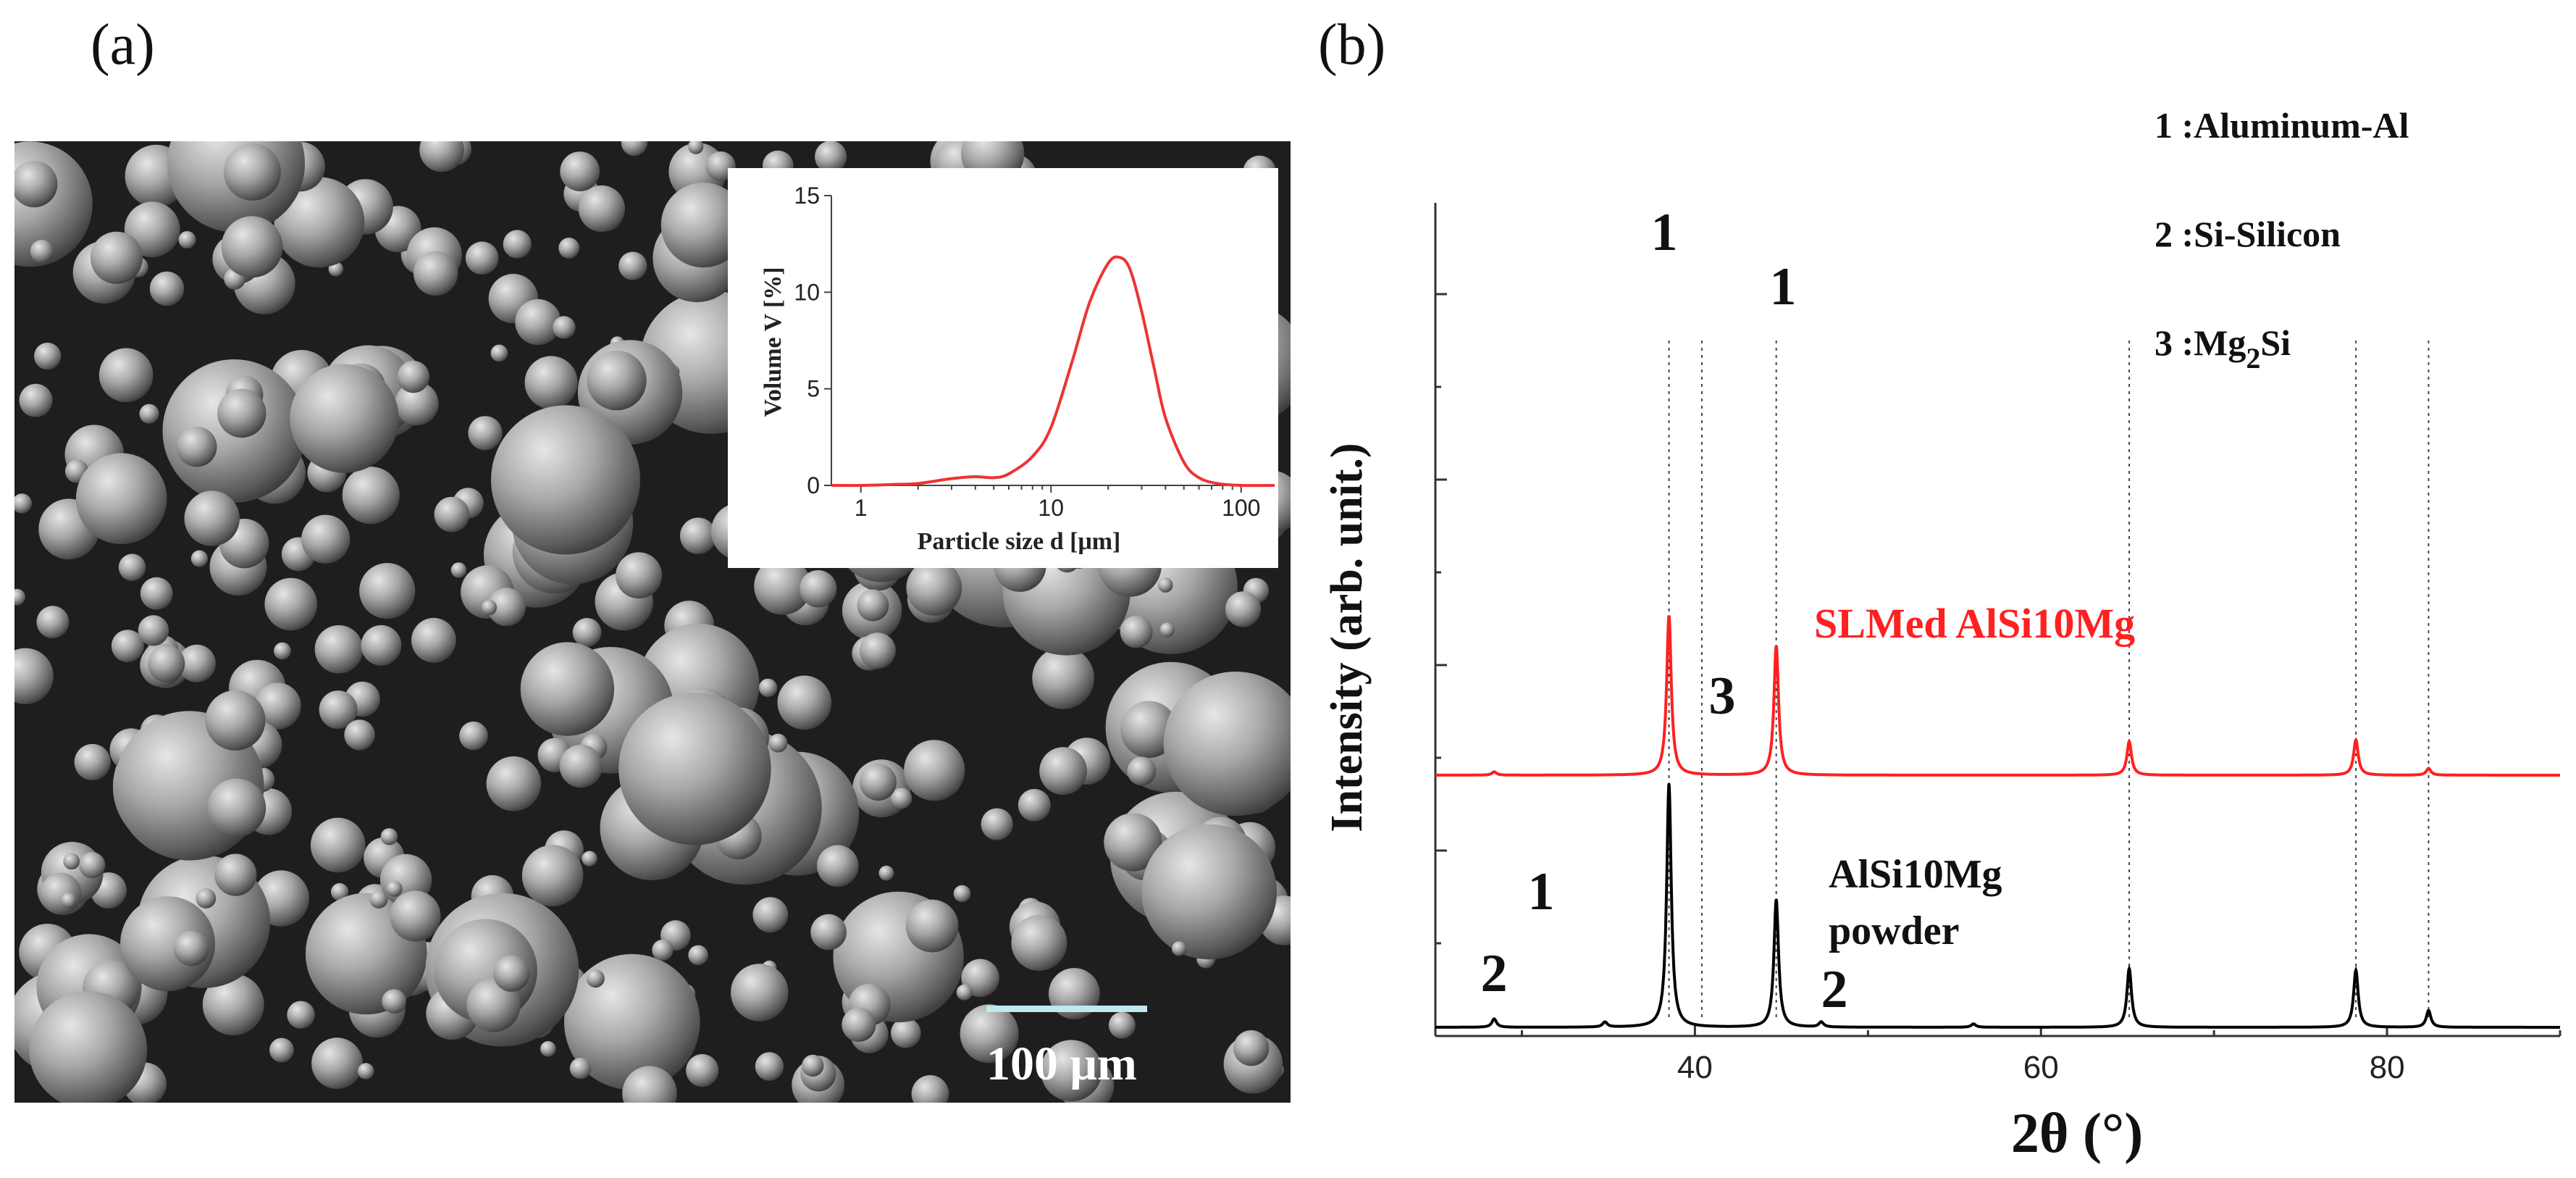 The image size is (2576, 1178). What do you see at coordinates (1722, 696) in the screenshot?
I see `peak-mark-mg2si: 3` at bounding box center [1722, 696].